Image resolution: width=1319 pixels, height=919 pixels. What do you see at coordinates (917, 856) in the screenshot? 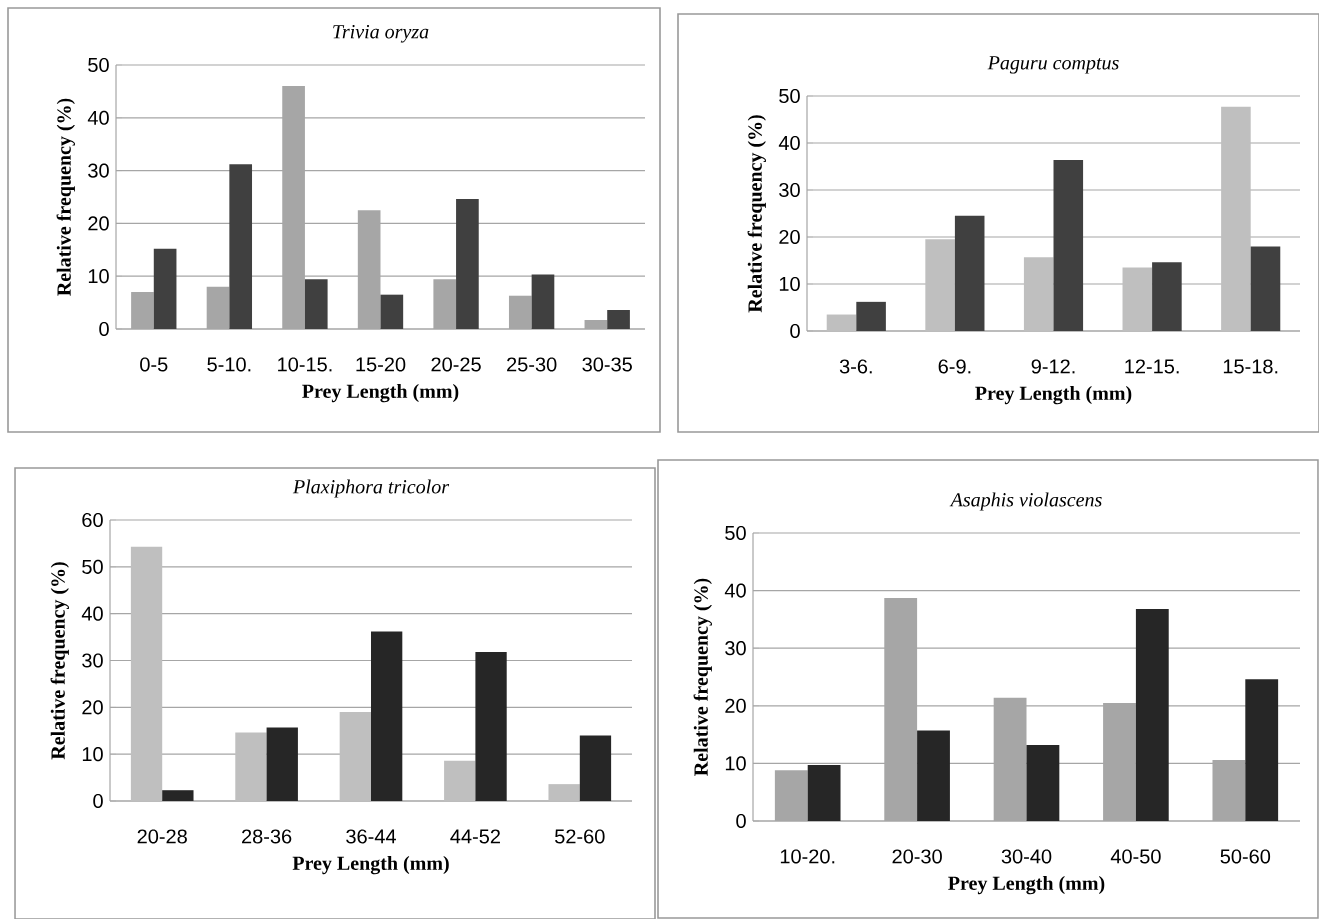
I see `x-tick-label: 20-30` at bounding box center [917, 856].